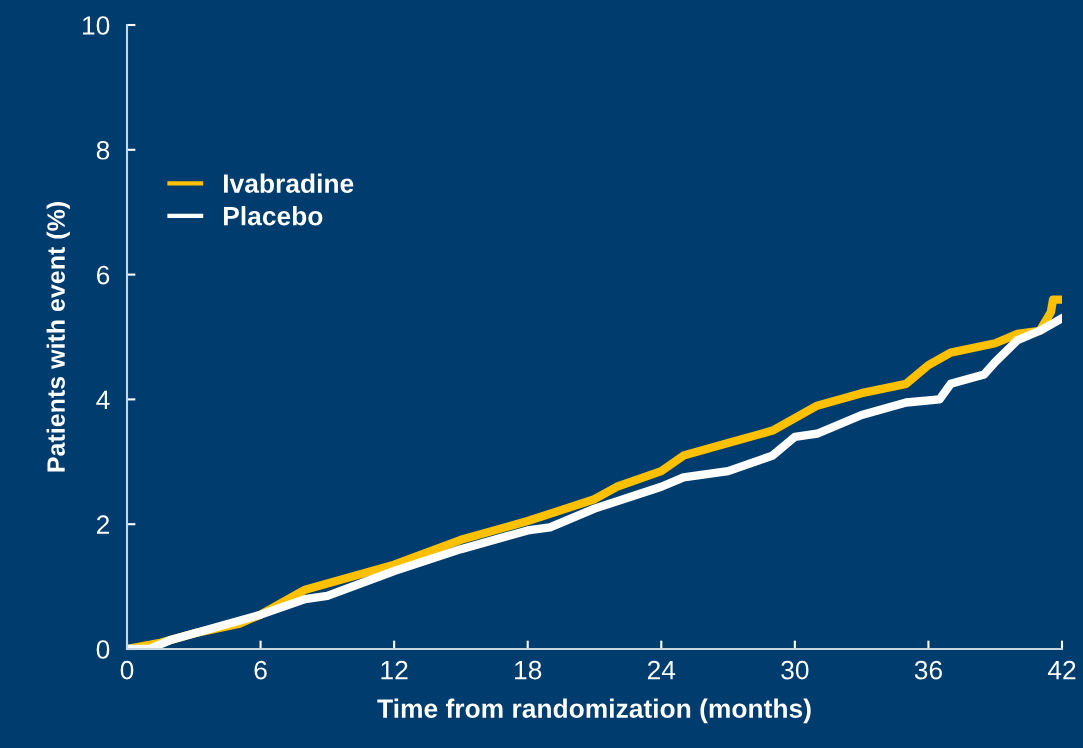 This screenshot has width=1083, height=748. I want to click on x-tick-label: 42, so click(1061, 670).